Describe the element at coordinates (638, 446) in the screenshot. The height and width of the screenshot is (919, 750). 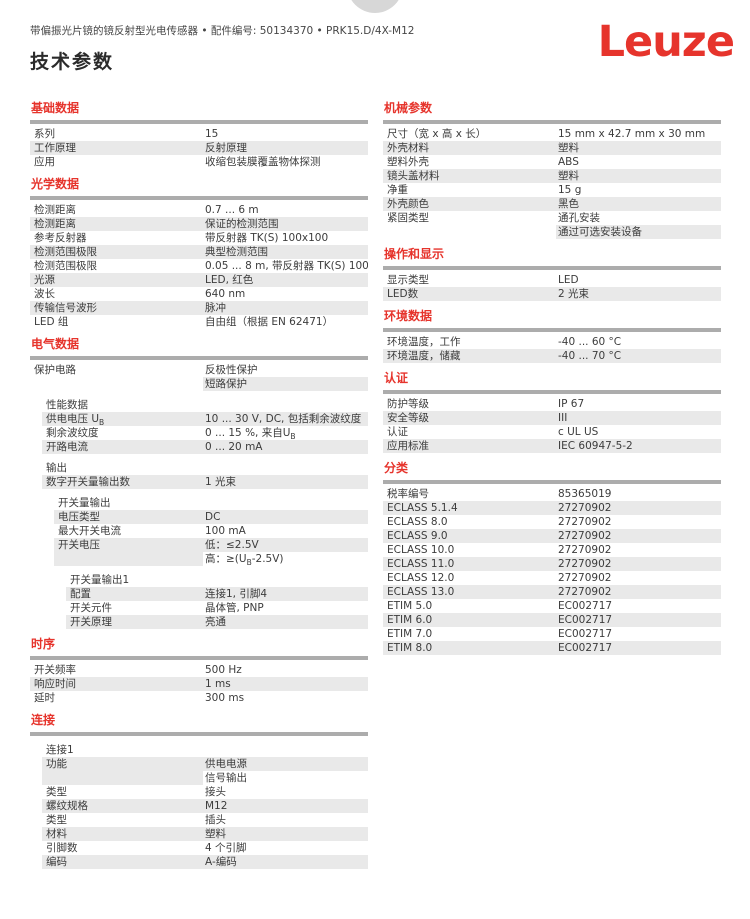
I see `spec-values: IEC 60947-5-2` at that location.